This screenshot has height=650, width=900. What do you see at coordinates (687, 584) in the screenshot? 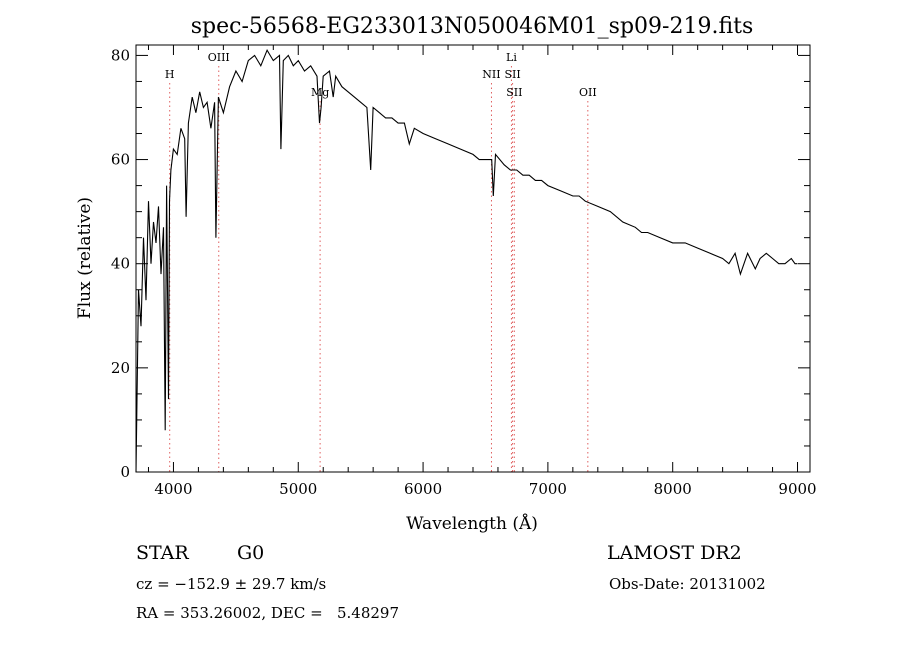
I see `observation-date: Obs-Date: 20131002` at bounding box center [687, 584].